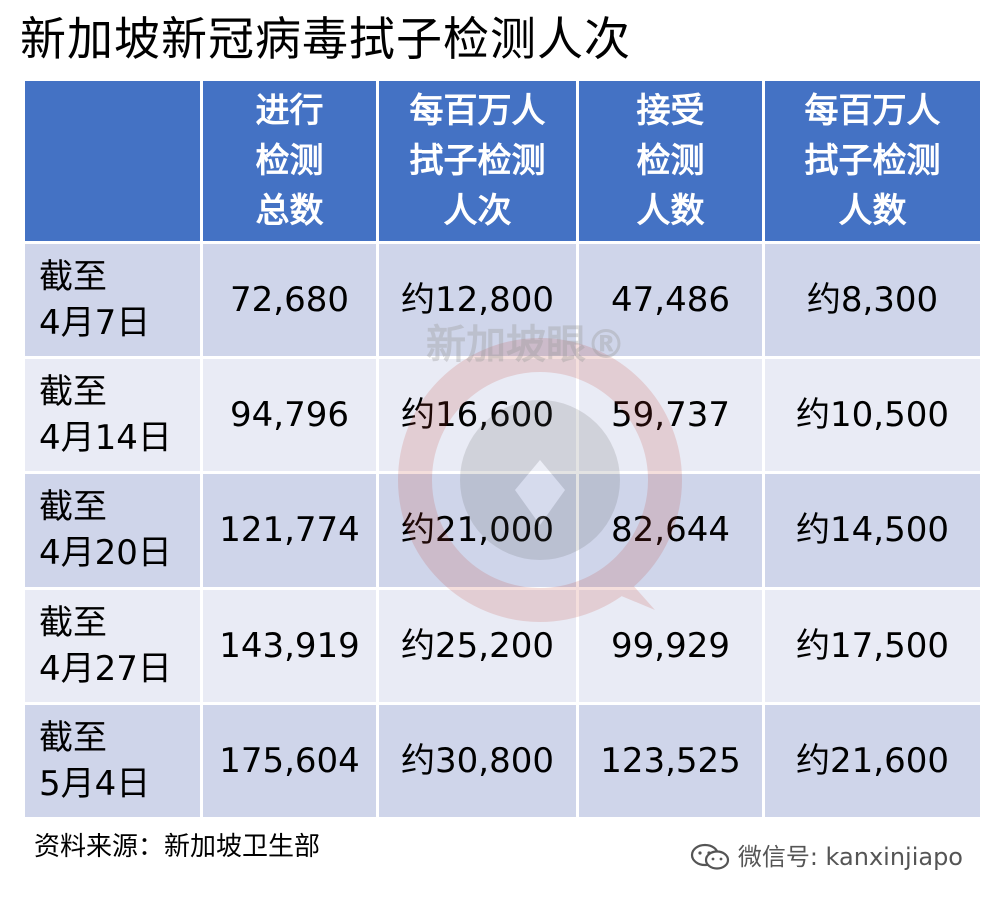  I want to click on table-cell: 约30,800, so click(477, 761).